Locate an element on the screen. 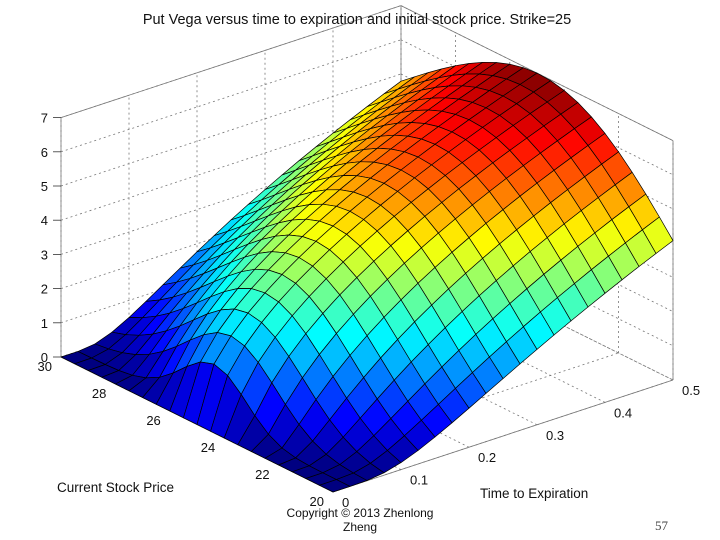 This screenshot has width=720, height=540. time-tick-label: 0 is located at coordinates (345, 502).